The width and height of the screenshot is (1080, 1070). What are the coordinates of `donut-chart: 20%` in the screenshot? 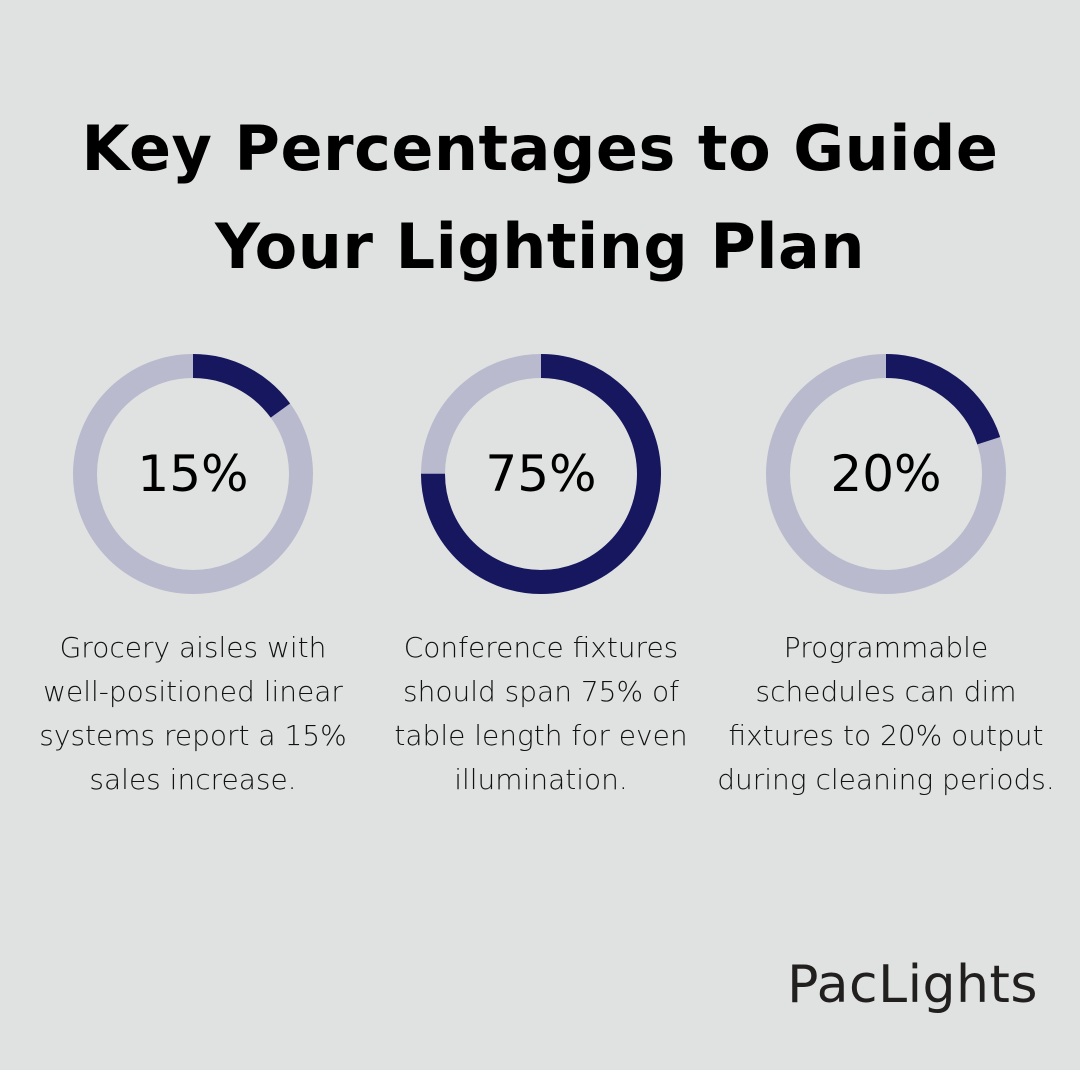 It's located at (886, 474).